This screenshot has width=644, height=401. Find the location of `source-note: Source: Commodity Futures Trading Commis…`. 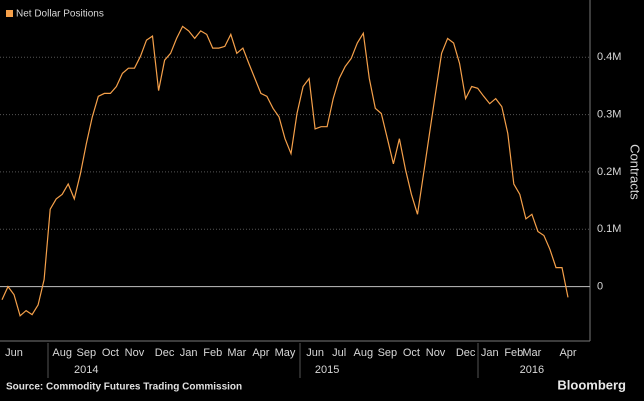

source-note: Source: Commodity Futures Trading Commis… is located at coordinates (124, 387).